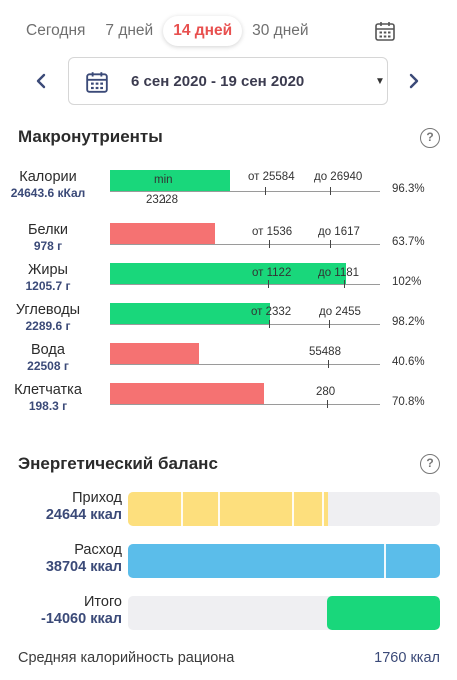 This screenshot has height=680, width=457. Describe the element at coordinates (326, 392) in the screenshot. I see `norm-label: 280` at that location.